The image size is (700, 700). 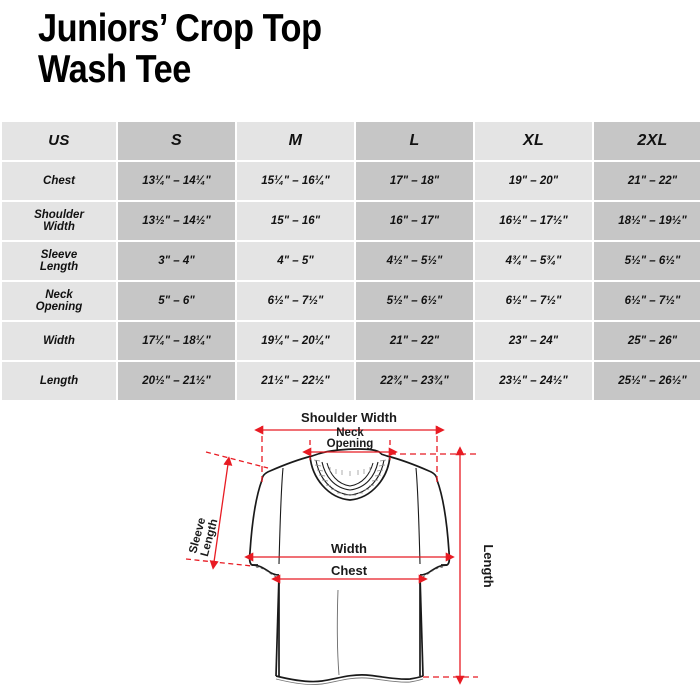 What do you see at coordinates (533, 261) in the screenshot?
I see `cell-sleeve-length-xl: 4¾" – 5¾"` at bounding box center [533, 261].